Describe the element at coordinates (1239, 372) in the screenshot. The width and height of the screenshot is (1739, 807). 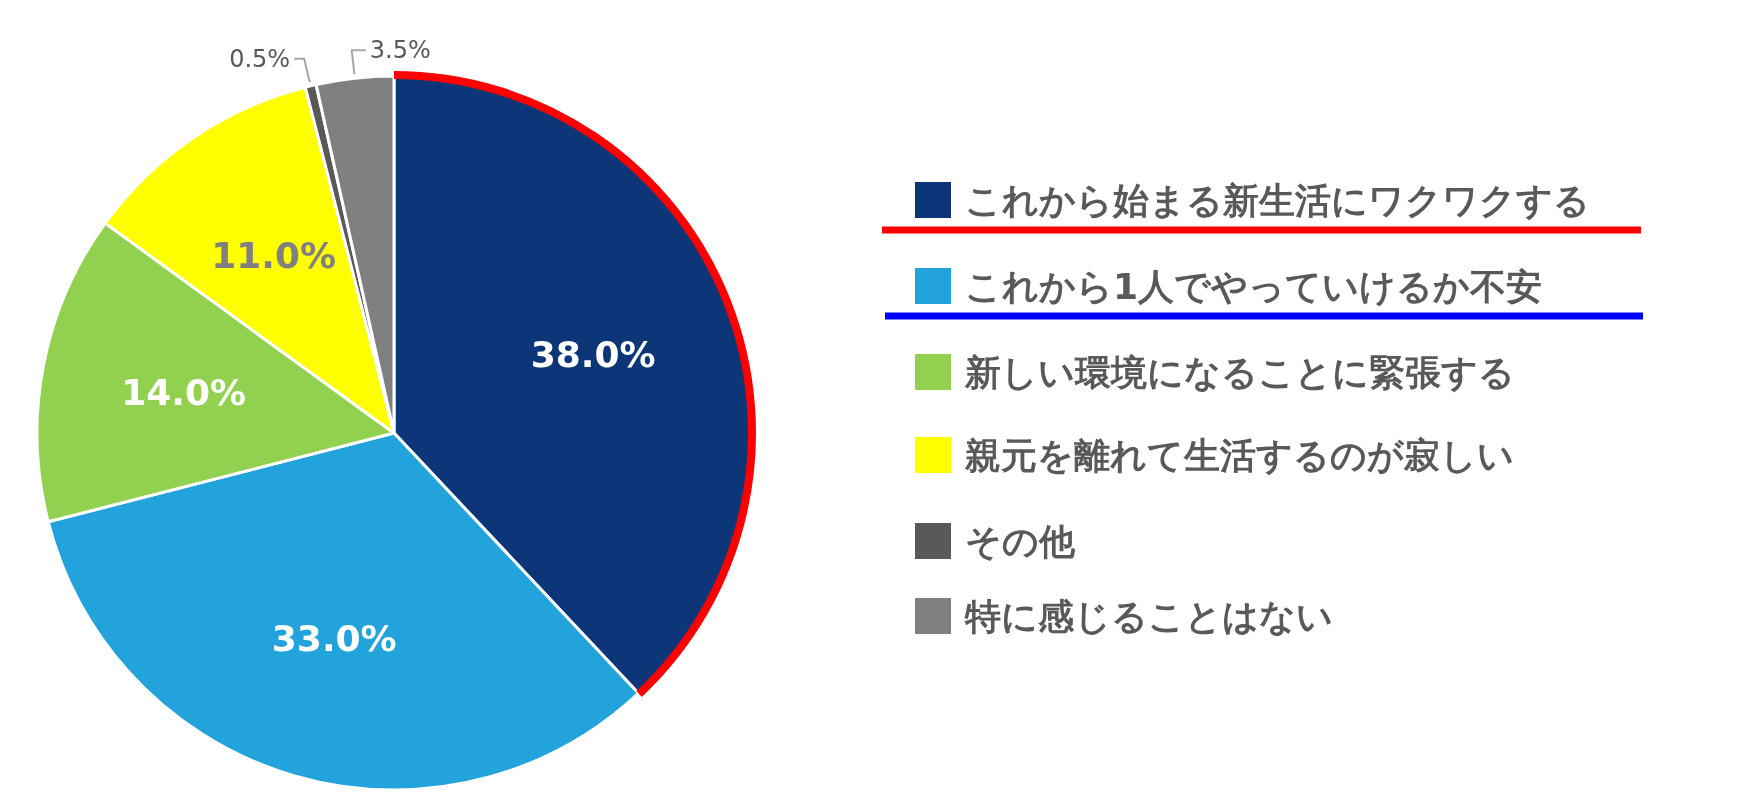
I see `legend-label: 新しい環境になることに緊張する` at that location.